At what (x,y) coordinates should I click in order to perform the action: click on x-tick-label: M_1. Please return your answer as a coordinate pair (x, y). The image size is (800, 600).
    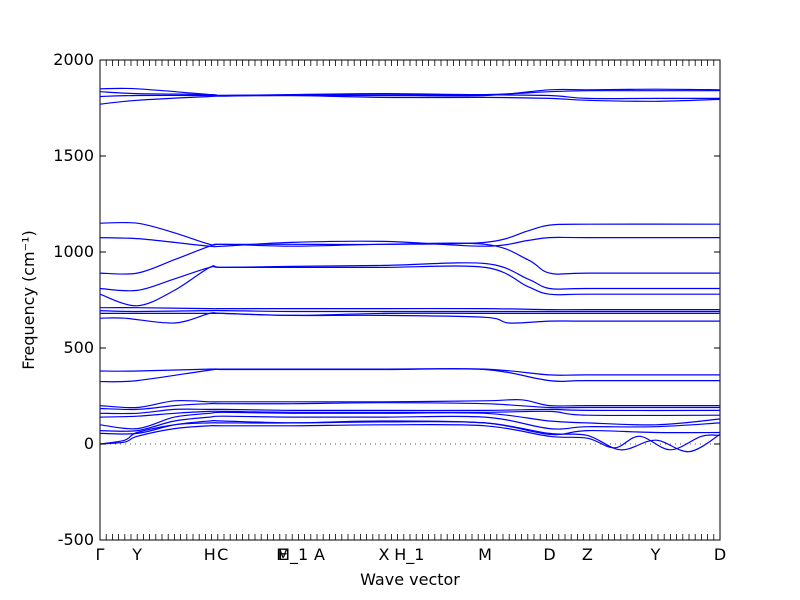
    Looking at the image, I should click on (292, 555).